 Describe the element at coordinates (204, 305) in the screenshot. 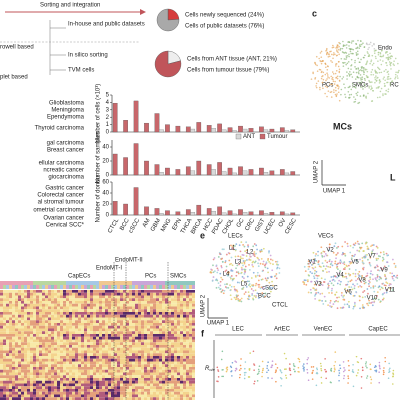

I see `axis-label: UMAP 2` at that location.